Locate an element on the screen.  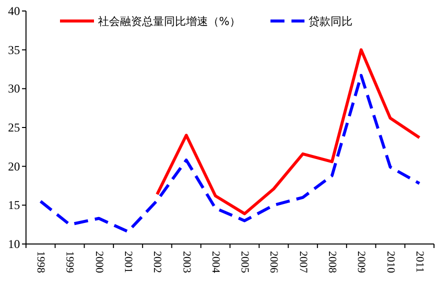
y-tick-label: 20 is located at coordinates (14, 166).